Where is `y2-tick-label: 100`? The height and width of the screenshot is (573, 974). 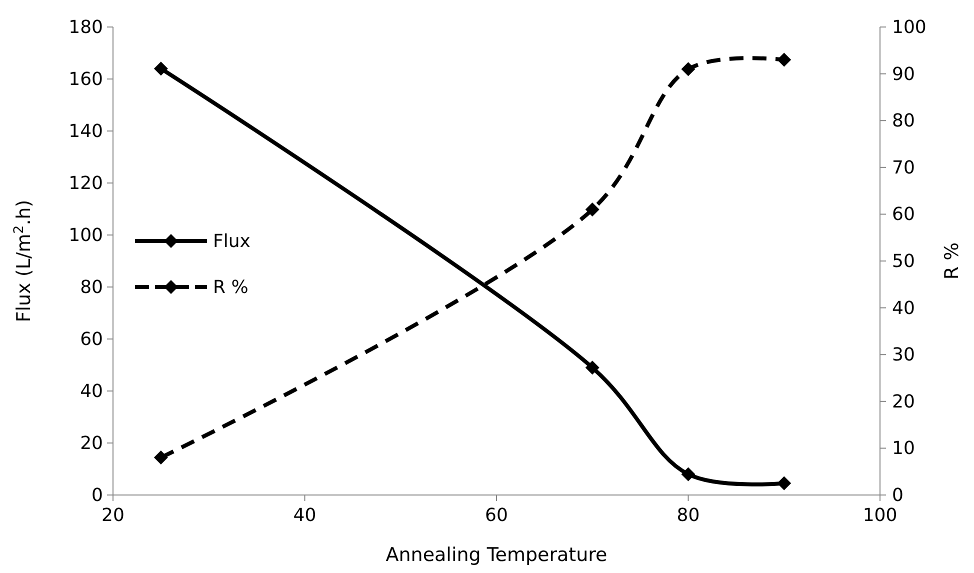
y2-tick-label: 100 is located at coordinates (909, 27).